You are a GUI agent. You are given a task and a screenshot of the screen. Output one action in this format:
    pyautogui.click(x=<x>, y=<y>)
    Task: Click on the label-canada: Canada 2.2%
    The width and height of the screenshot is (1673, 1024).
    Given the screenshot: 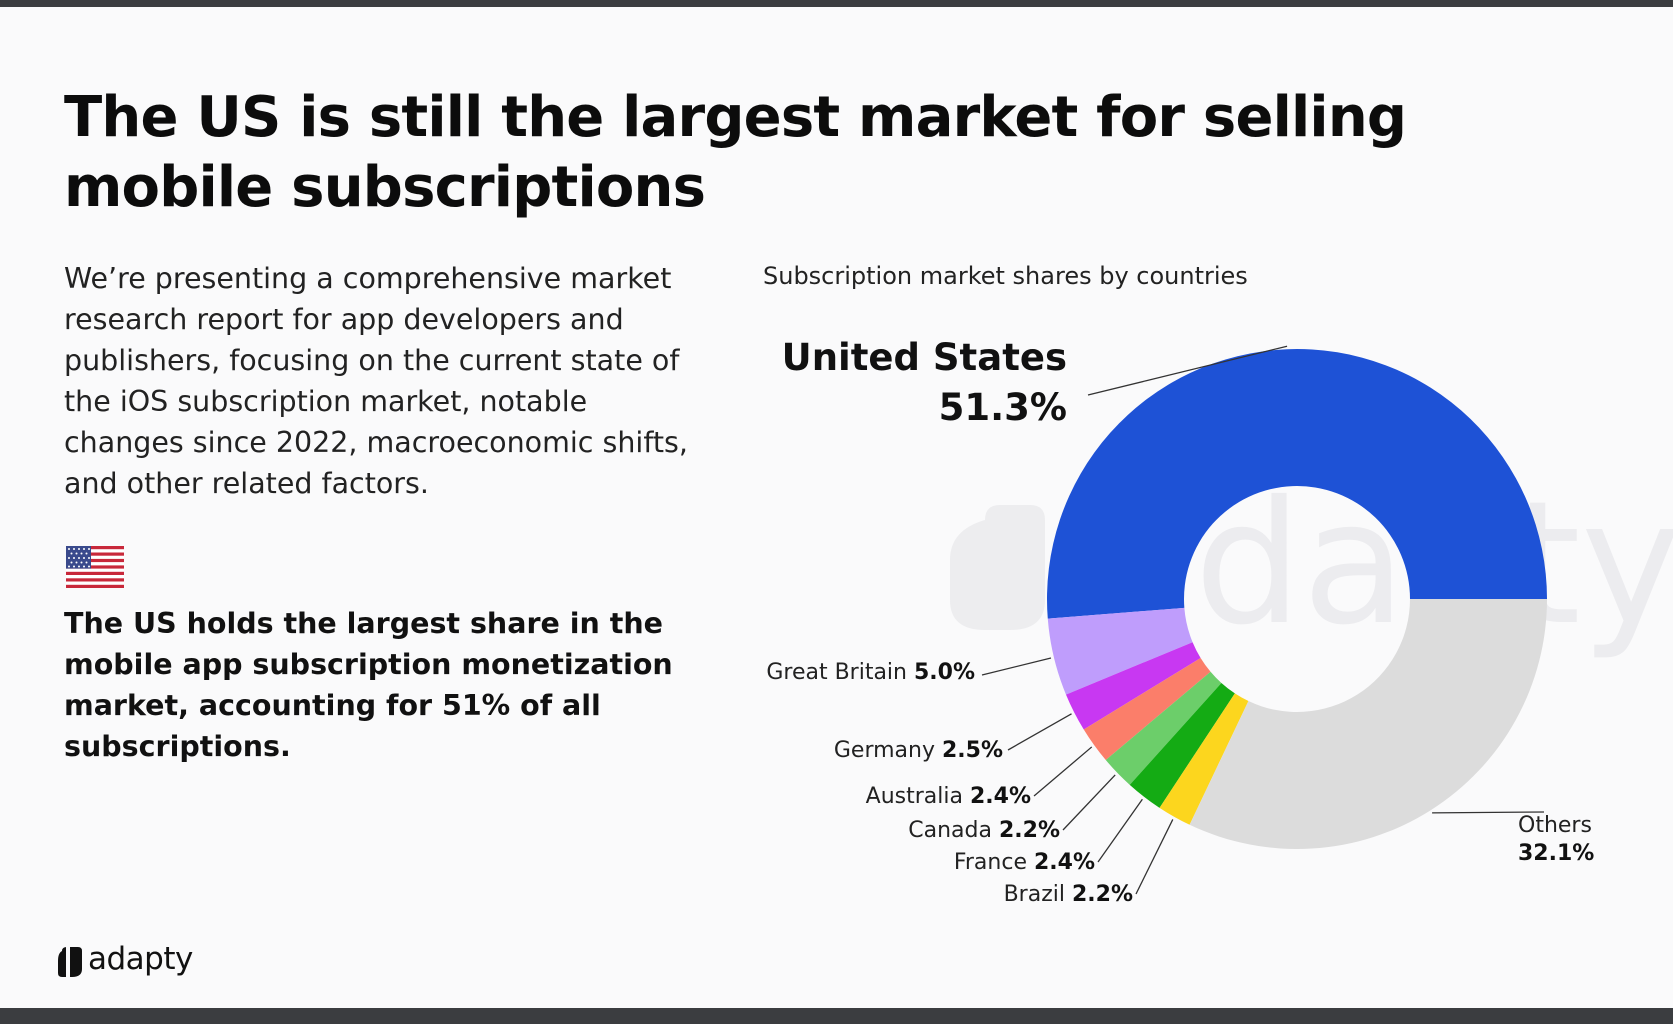 What is the action you would take?
    pyautogui.click(x=984, y=830)
    